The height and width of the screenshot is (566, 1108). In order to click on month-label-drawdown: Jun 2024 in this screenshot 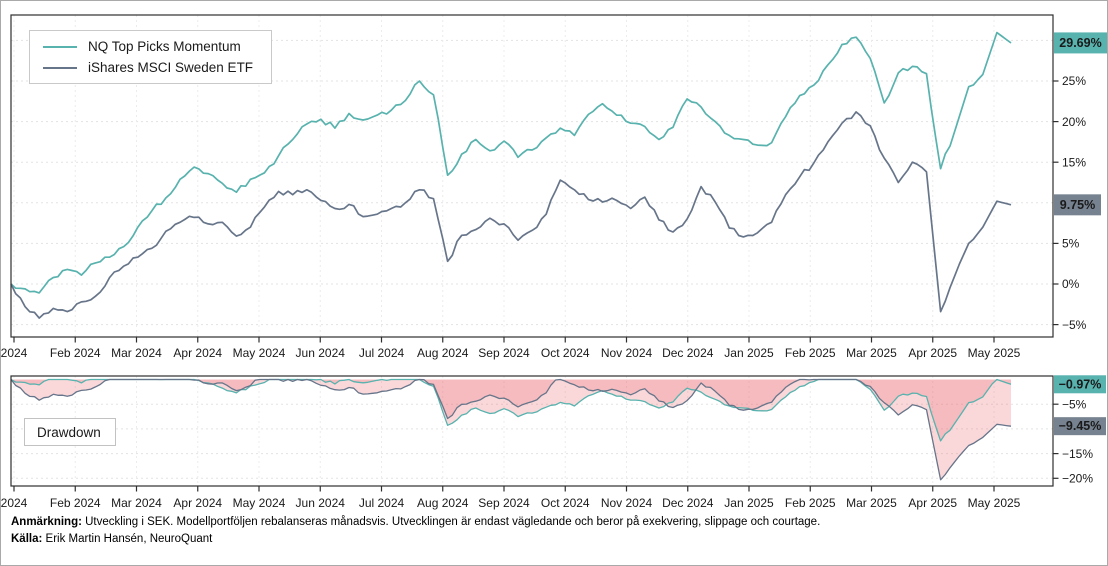, I will do `click(321, 503)`.